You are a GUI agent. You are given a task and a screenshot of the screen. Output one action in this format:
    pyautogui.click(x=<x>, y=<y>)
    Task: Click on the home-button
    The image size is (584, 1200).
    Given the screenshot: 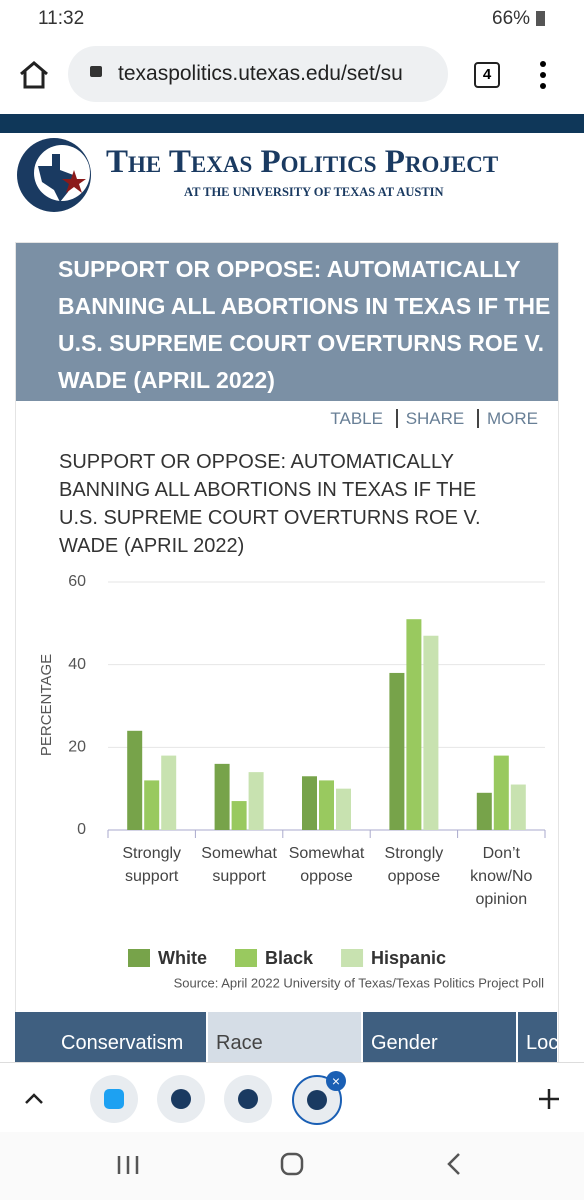 What is the action you would take?
    pyautogui.click(x=34, y=75)
    